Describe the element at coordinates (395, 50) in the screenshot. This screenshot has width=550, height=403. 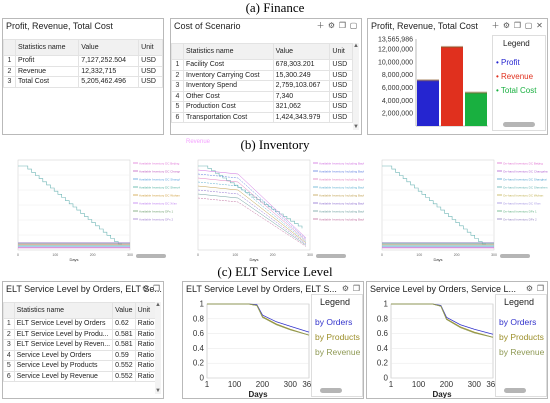
I see `y-tick-label: 12,000,000` at that location.